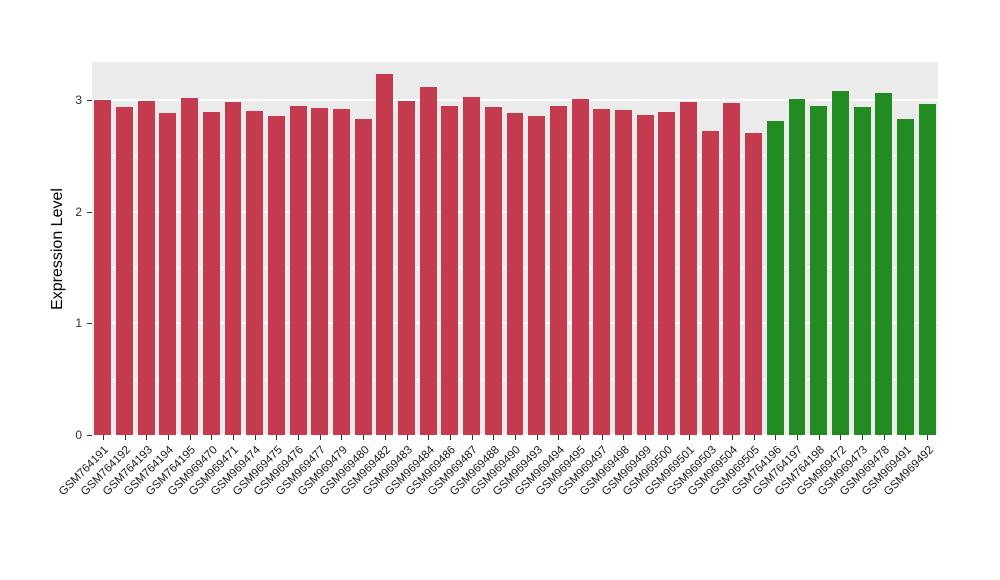 Image resolution: width=1000 pixels, height=580 pixels. What do you see at coordinates (78, 99) in the screenshot?
I see `y-tick-label: 3` at bounding box center [78, 99].